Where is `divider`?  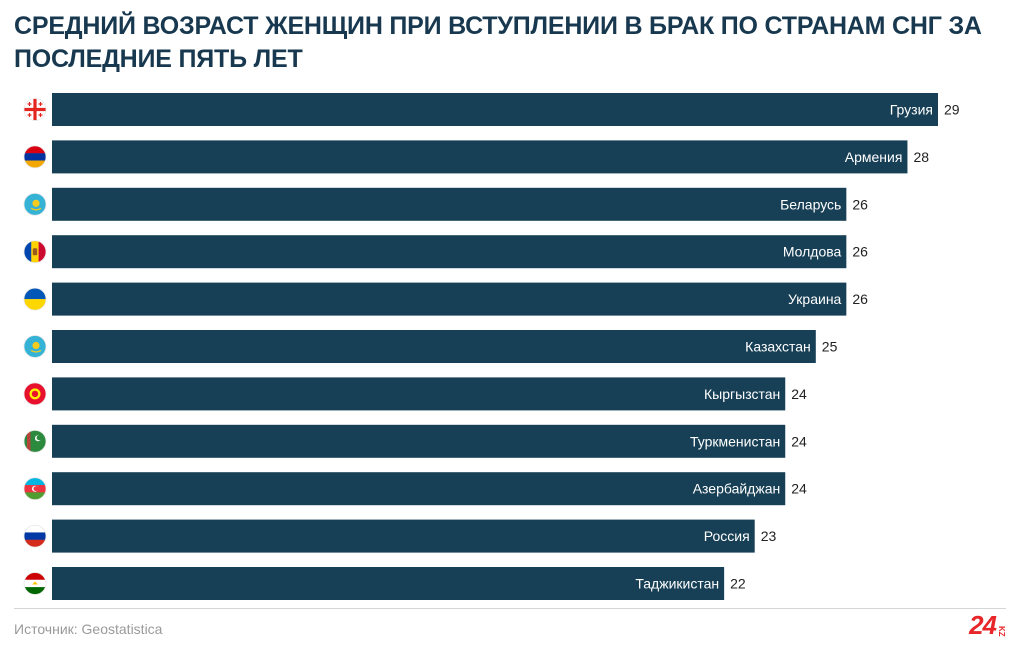
divider is located at coordinates (510, 608).